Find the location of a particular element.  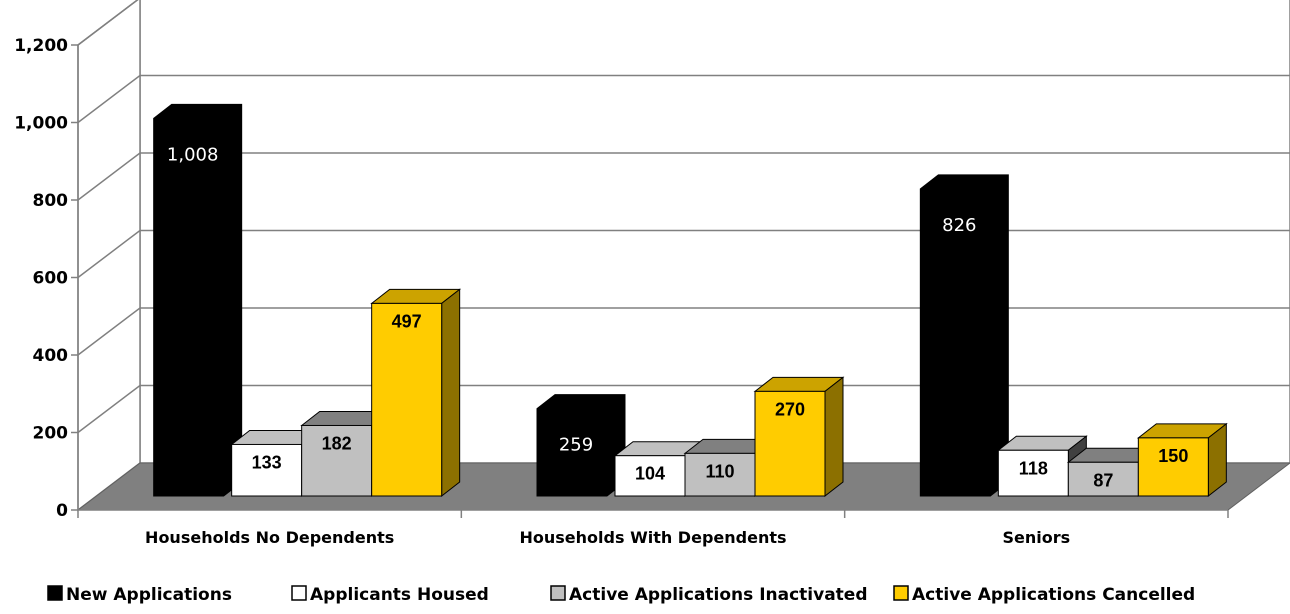

data-label: 270 is located at coordinates (790, 409).